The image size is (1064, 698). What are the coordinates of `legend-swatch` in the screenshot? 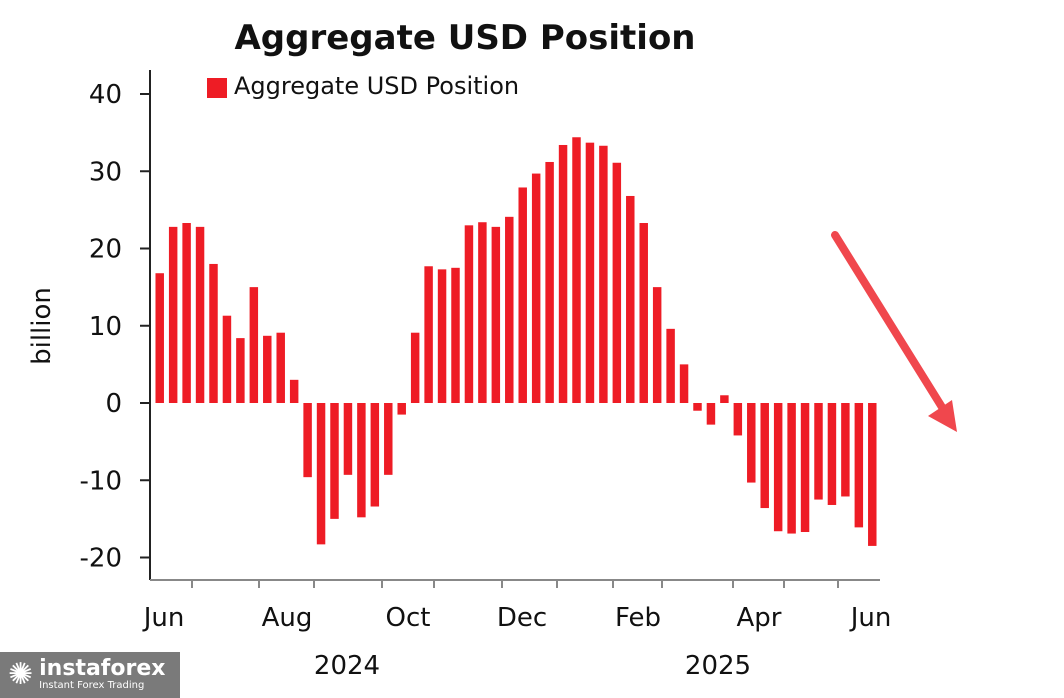 It's located at (217, 88).